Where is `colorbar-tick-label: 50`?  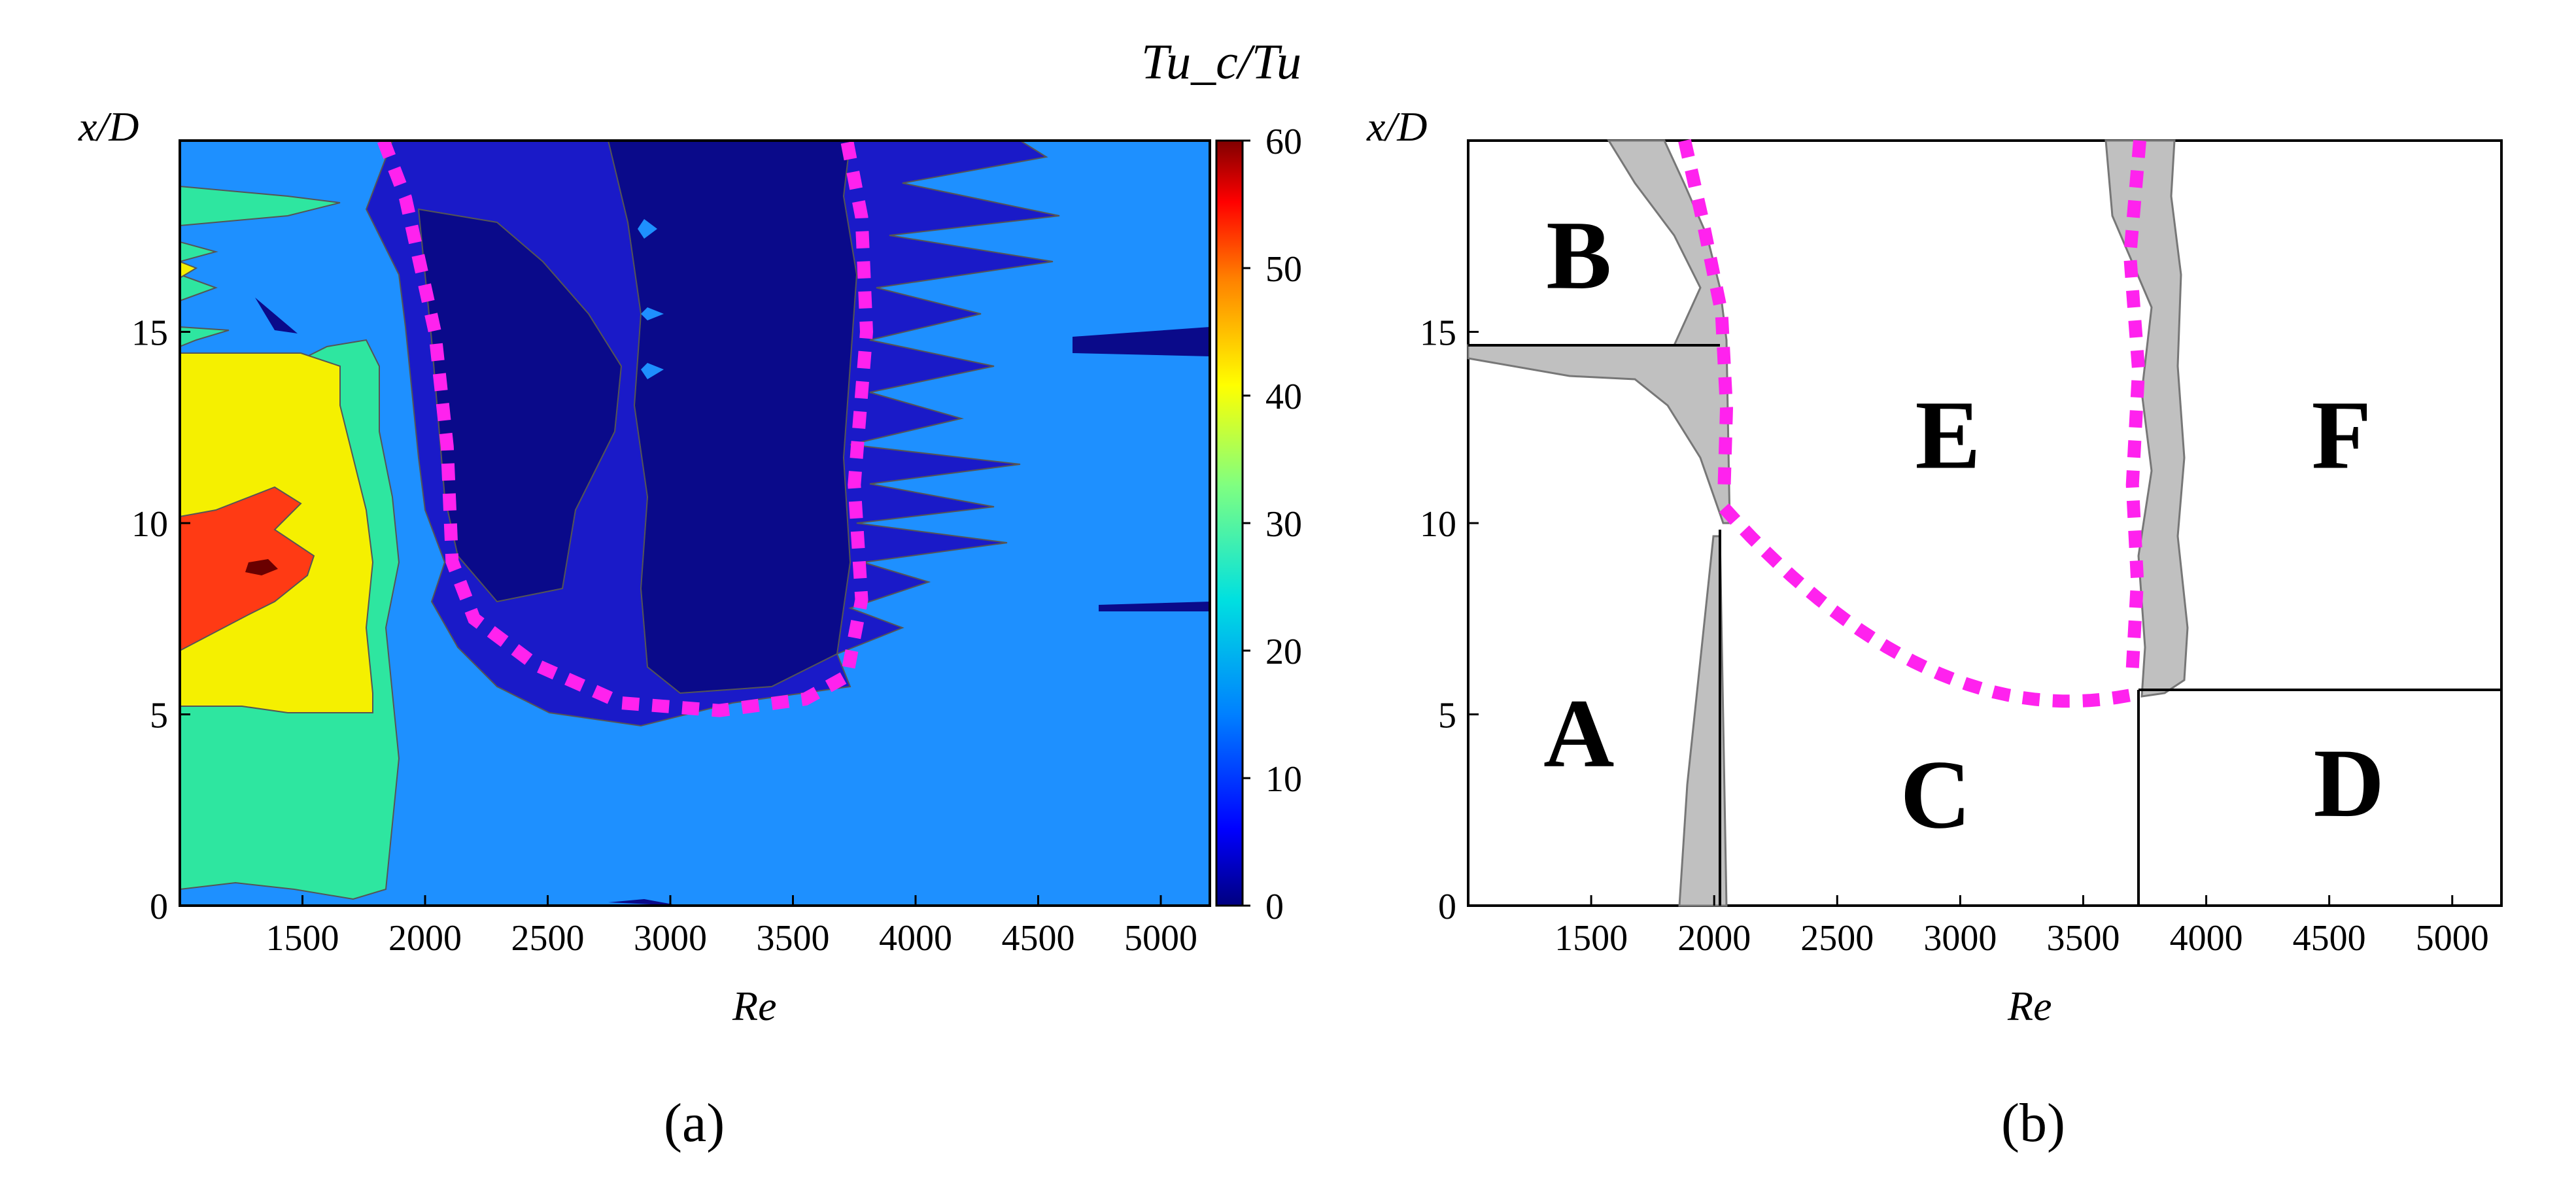
colorbar-tick-label: 50 is located at coordinates (1283, 269).